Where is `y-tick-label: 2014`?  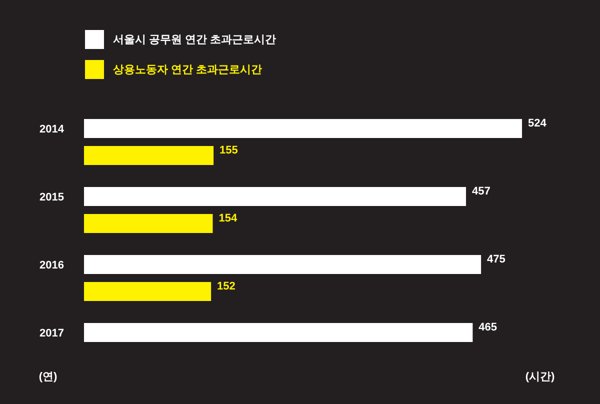 y-tick-label: 2014 is located at coordinates (52, 130).